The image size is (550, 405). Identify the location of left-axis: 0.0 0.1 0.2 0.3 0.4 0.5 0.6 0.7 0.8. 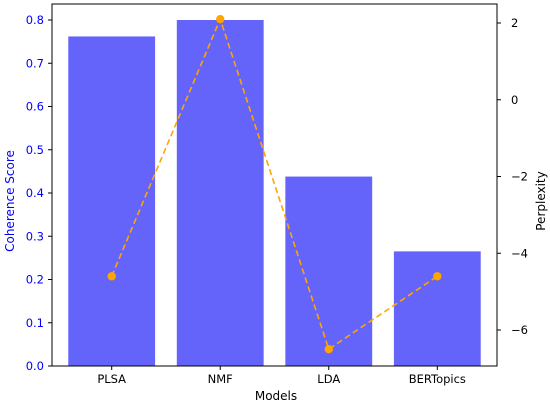
(39, 193).